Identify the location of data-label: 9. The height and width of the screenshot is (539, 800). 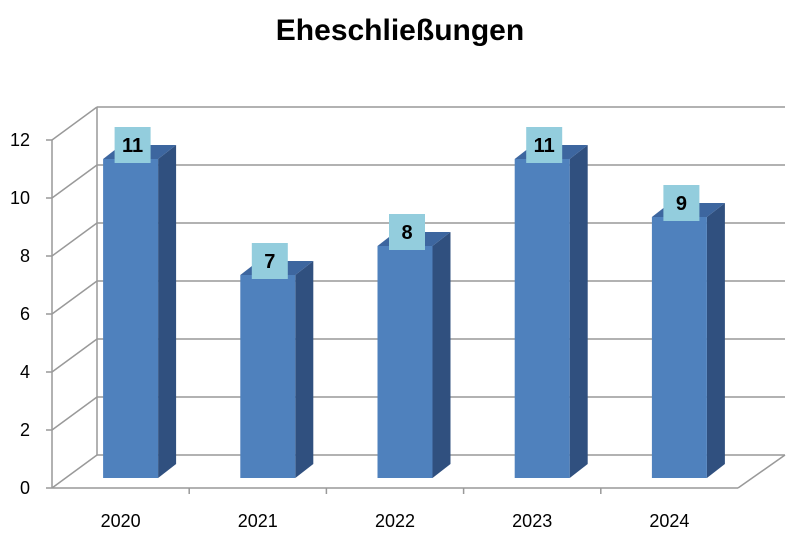
(681, 204).